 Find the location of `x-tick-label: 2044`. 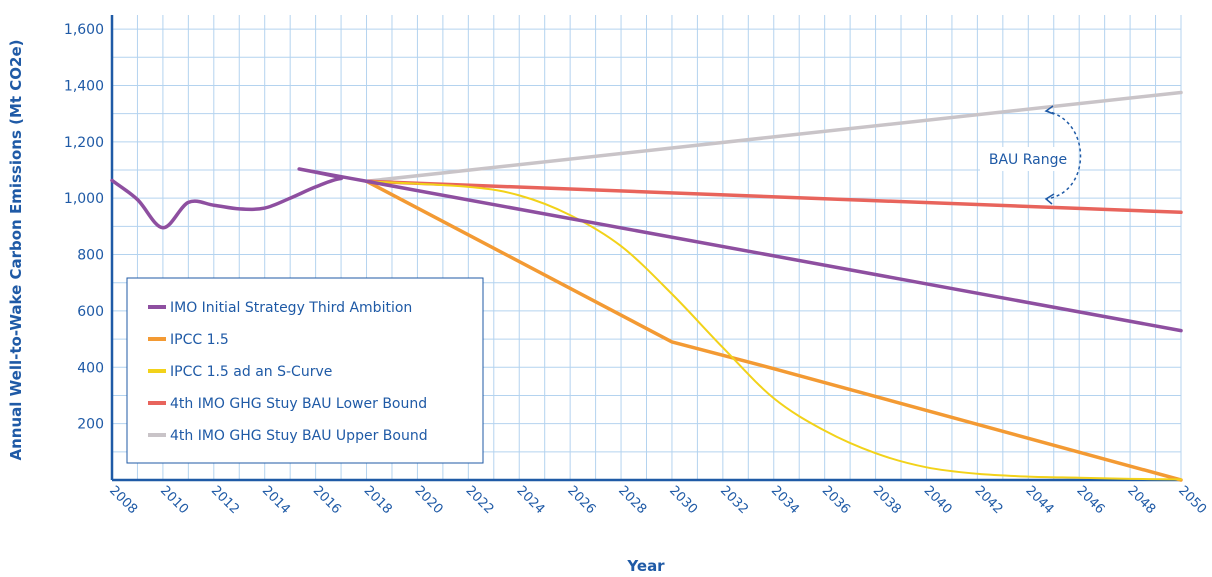

x-tick-label: 2044 is located at coordinates (1039, 500).